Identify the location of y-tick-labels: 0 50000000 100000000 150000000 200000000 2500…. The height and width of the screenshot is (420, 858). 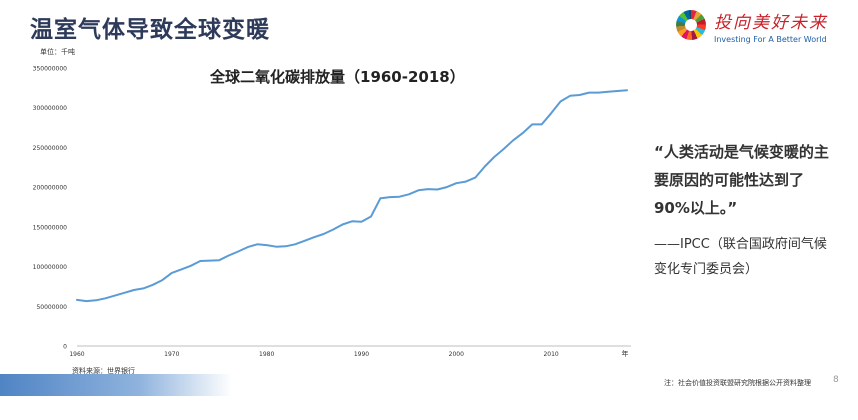
(50, 208).